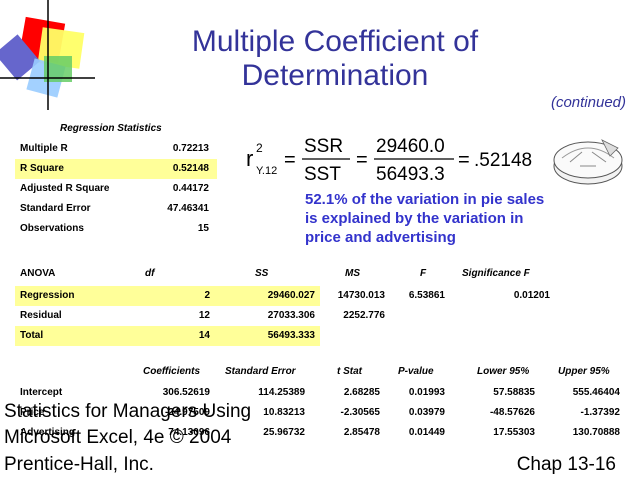 The width and height of the screenshot is (638, 479). I want to click on coef-cell: -2.30565, so click(360, 412).